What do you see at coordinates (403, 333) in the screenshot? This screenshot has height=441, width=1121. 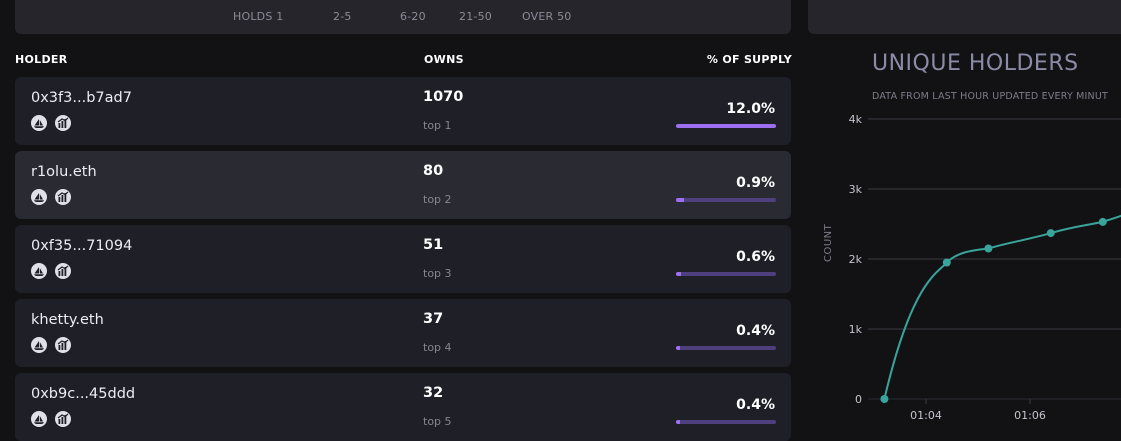 I see `table-row: khetty.eth 37 top 4 0.4%` at bounding box center [403, 333].